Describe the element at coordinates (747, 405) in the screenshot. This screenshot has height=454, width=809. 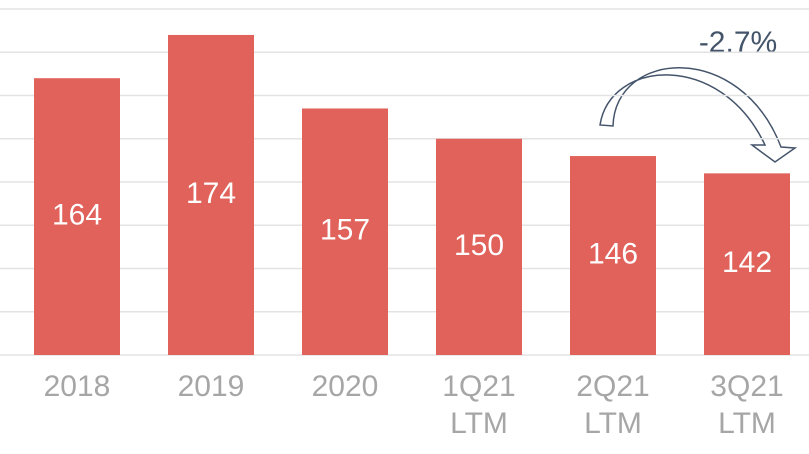
I see `x-tick-label: 3Q21 LTM` at that location.